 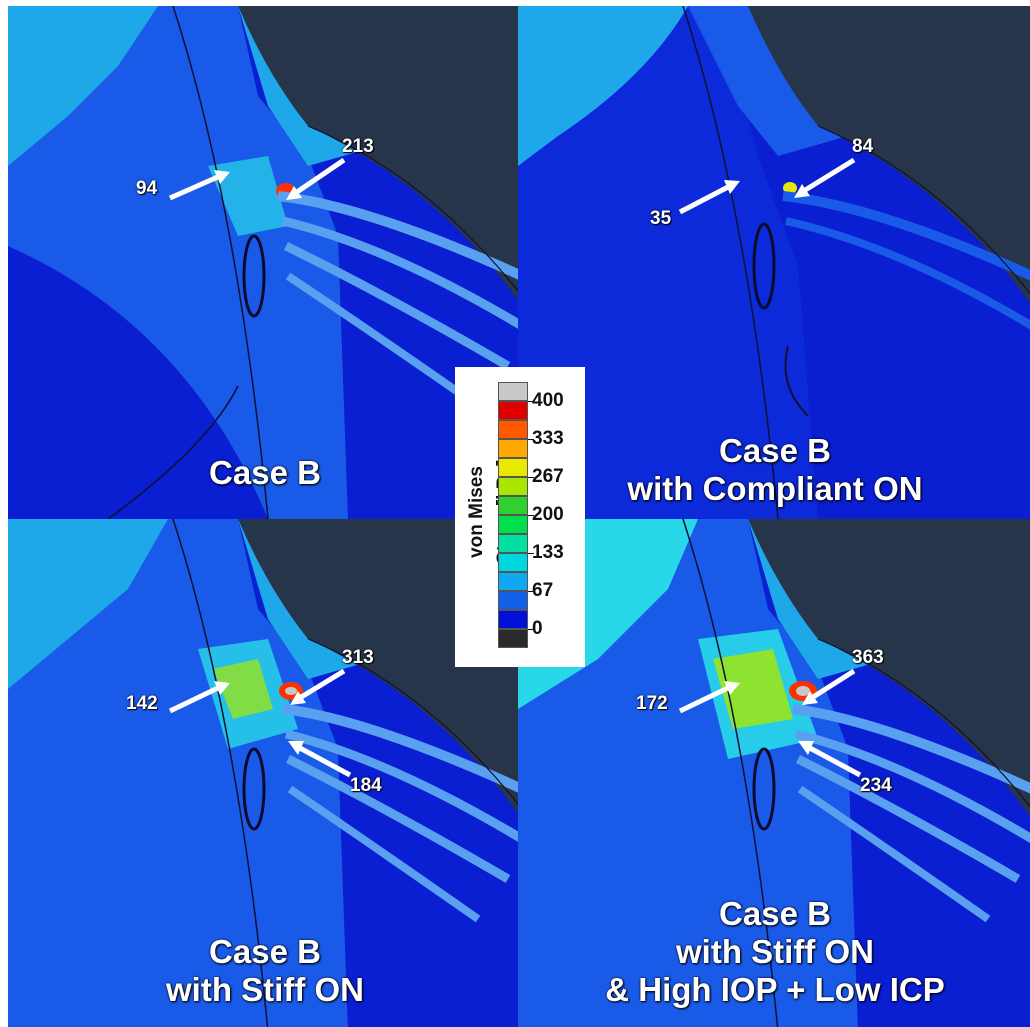 What do you see at coordinates (548, 400) in the screenshot?
I see `legend-tick-label: 400` at bounding box center [548, 400].